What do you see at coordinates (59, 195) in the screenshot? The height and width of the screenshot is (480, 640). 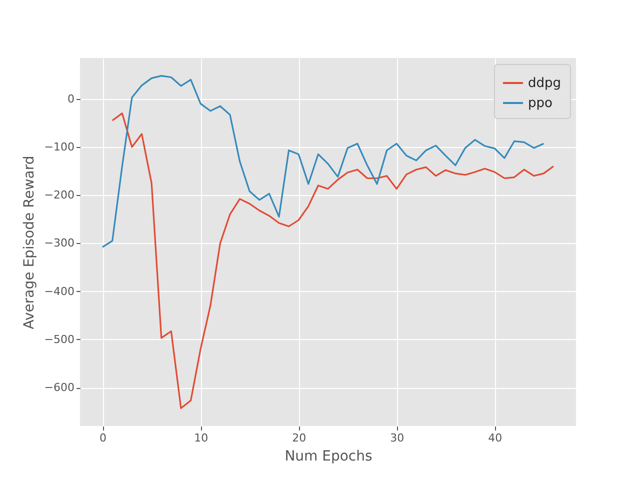 I see `y-tick-label: −200` at bounding box center [59, 195].